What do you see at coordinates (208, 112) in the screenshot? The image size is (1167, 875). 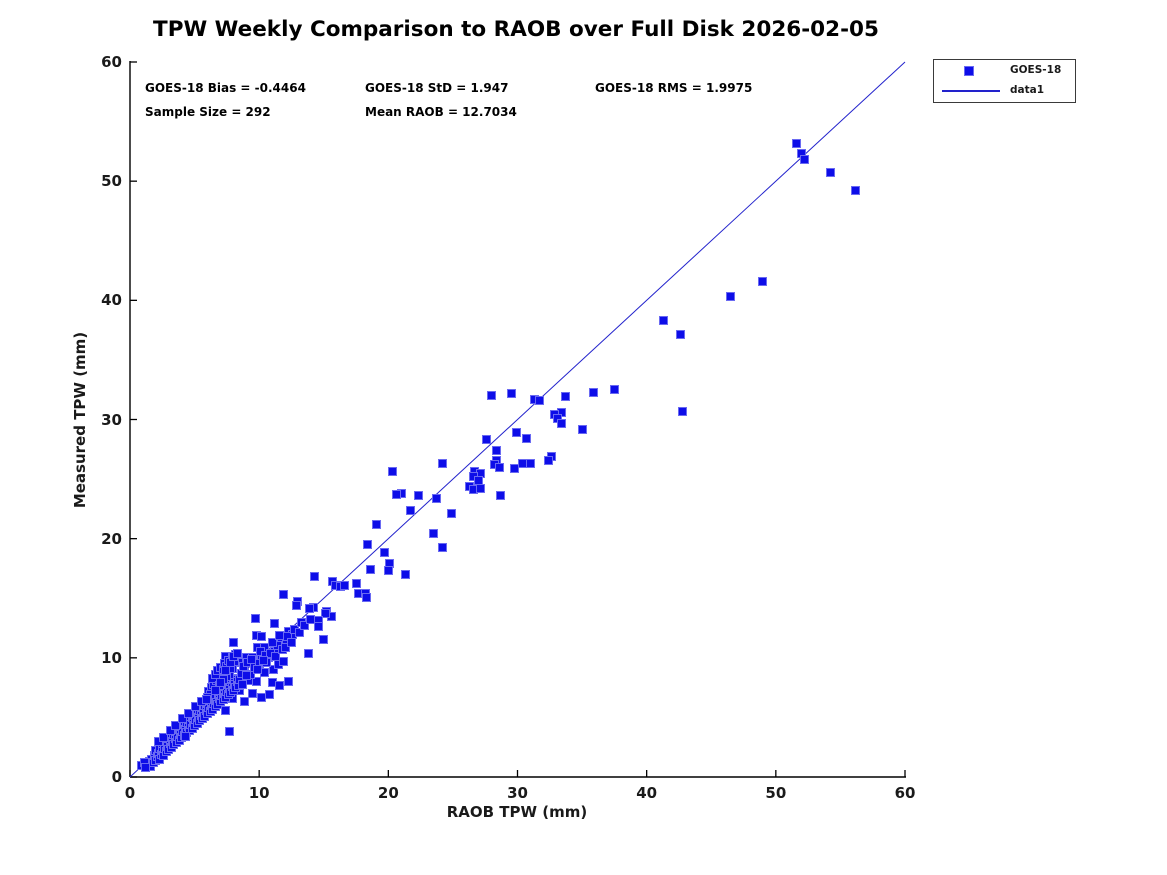 I see `stat-sample-size: Sample Size = 292` at bounding box center [208, 112].